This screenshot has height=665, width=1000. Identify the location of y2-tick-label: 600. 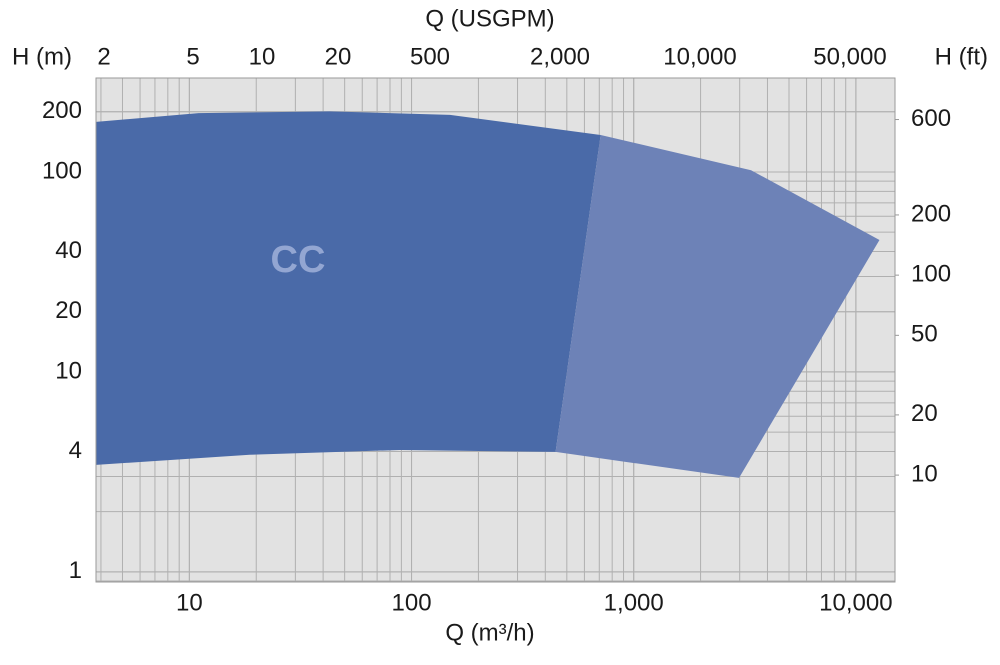
(931, 118).